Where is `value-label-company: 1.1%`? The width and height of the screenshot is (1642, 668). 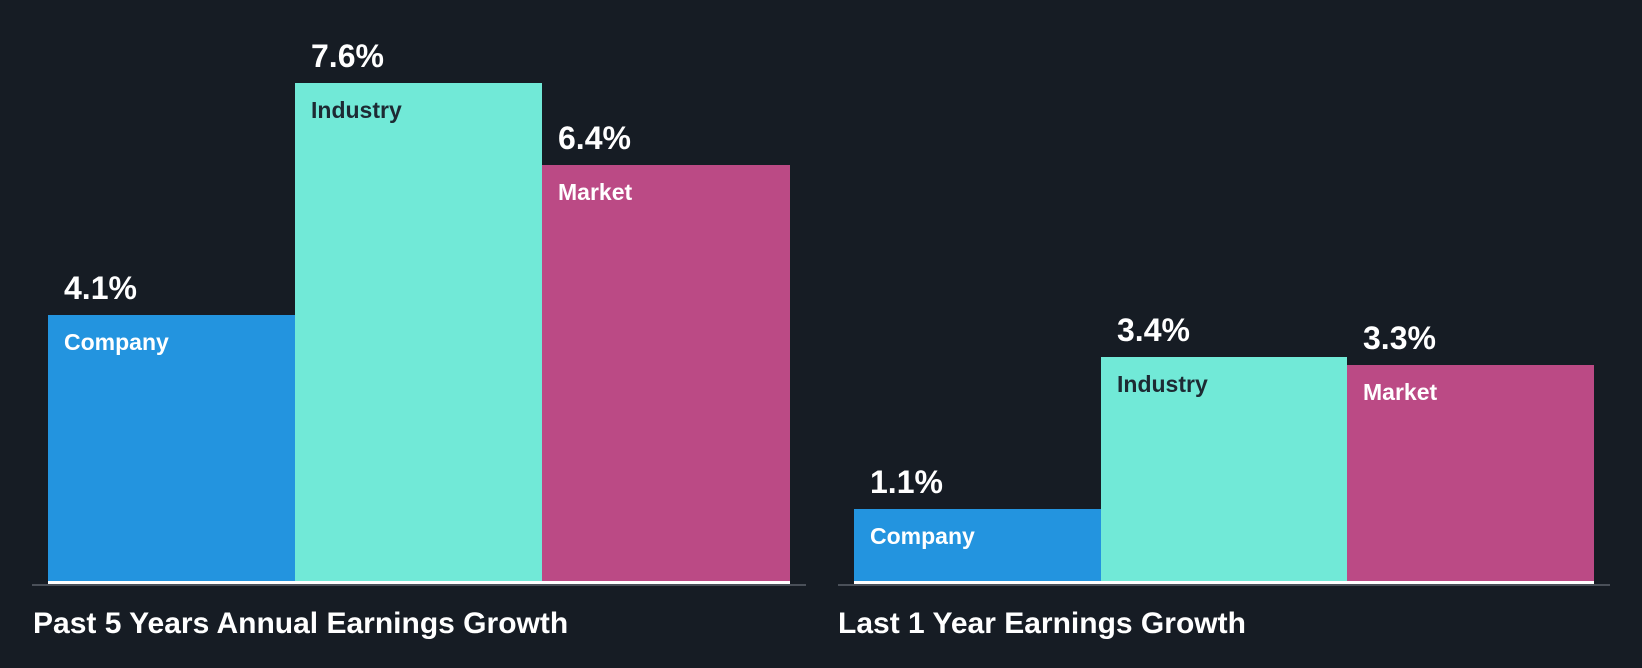
value-label-company: 1.1% is located at coordinates (906, 482).